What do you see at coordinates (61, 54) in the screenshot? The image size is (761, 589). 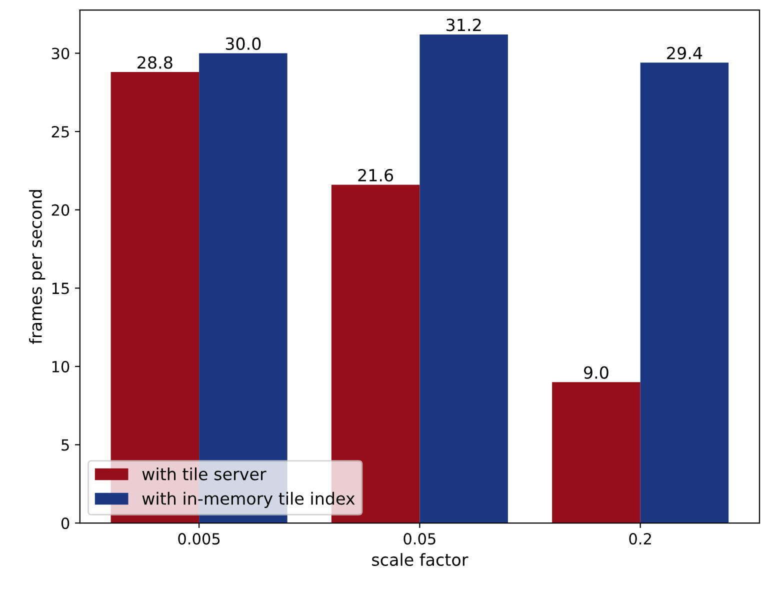 I see `y-tick-label: 30` at bounding box center [61, 54].